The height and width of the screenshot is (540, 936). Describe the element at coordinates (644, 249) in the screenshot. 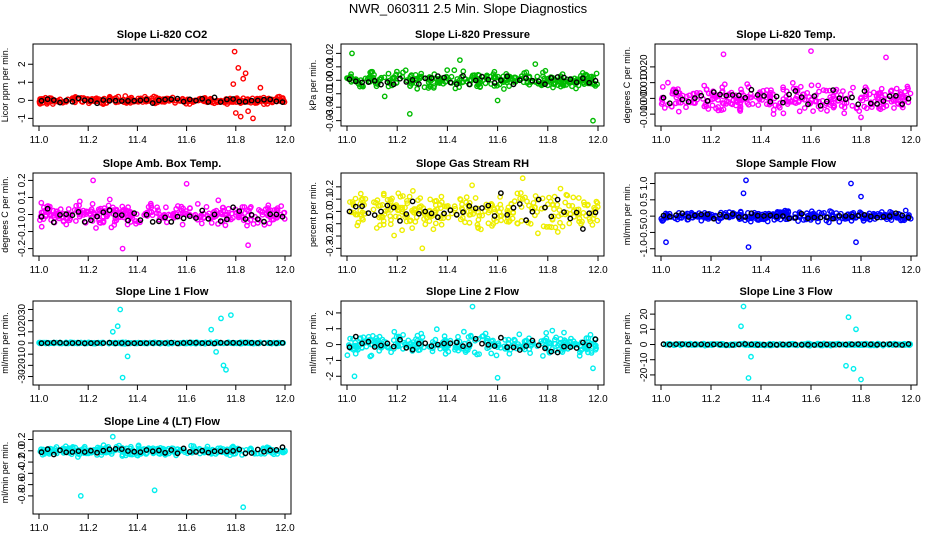

I see `y-tick-label: -1.0` at that location.